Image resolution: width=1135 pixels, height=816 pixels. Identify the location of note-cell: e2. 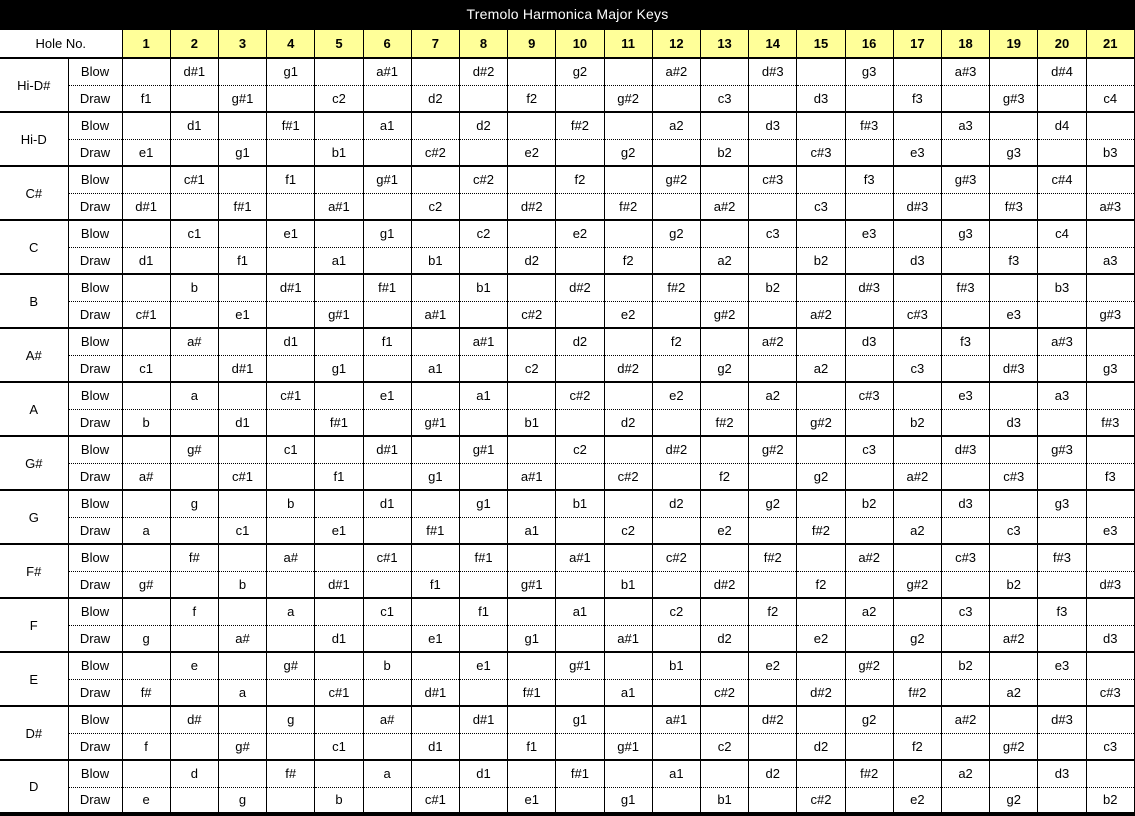
(917, 801).